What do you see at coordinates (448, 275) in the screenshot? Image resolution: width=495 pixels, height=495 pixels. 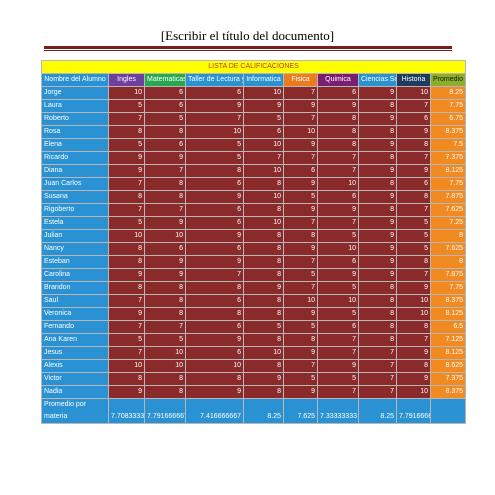 I see `student-average-cell: 7.875` at bounding box center [448, 275].